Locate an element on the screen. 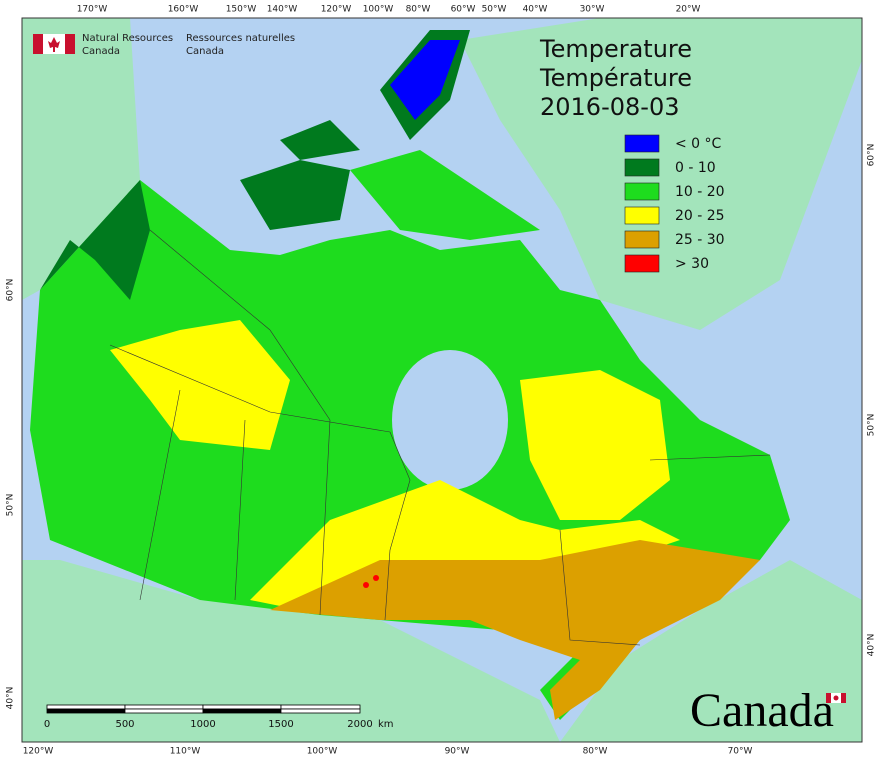 The width and height of the screenshot is (880, 760). longitude-label: 170°W is located at coordinates (92, 10).